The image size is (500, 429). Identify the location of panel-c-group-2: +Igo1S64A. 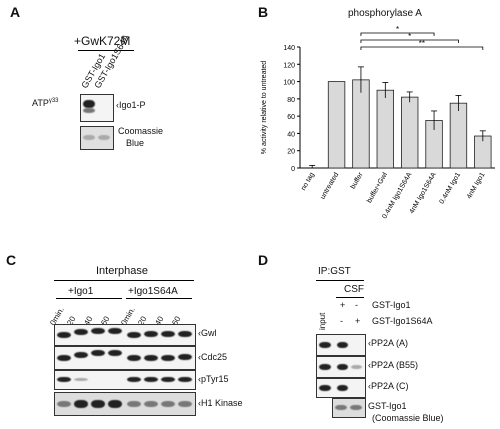
(153, 291).